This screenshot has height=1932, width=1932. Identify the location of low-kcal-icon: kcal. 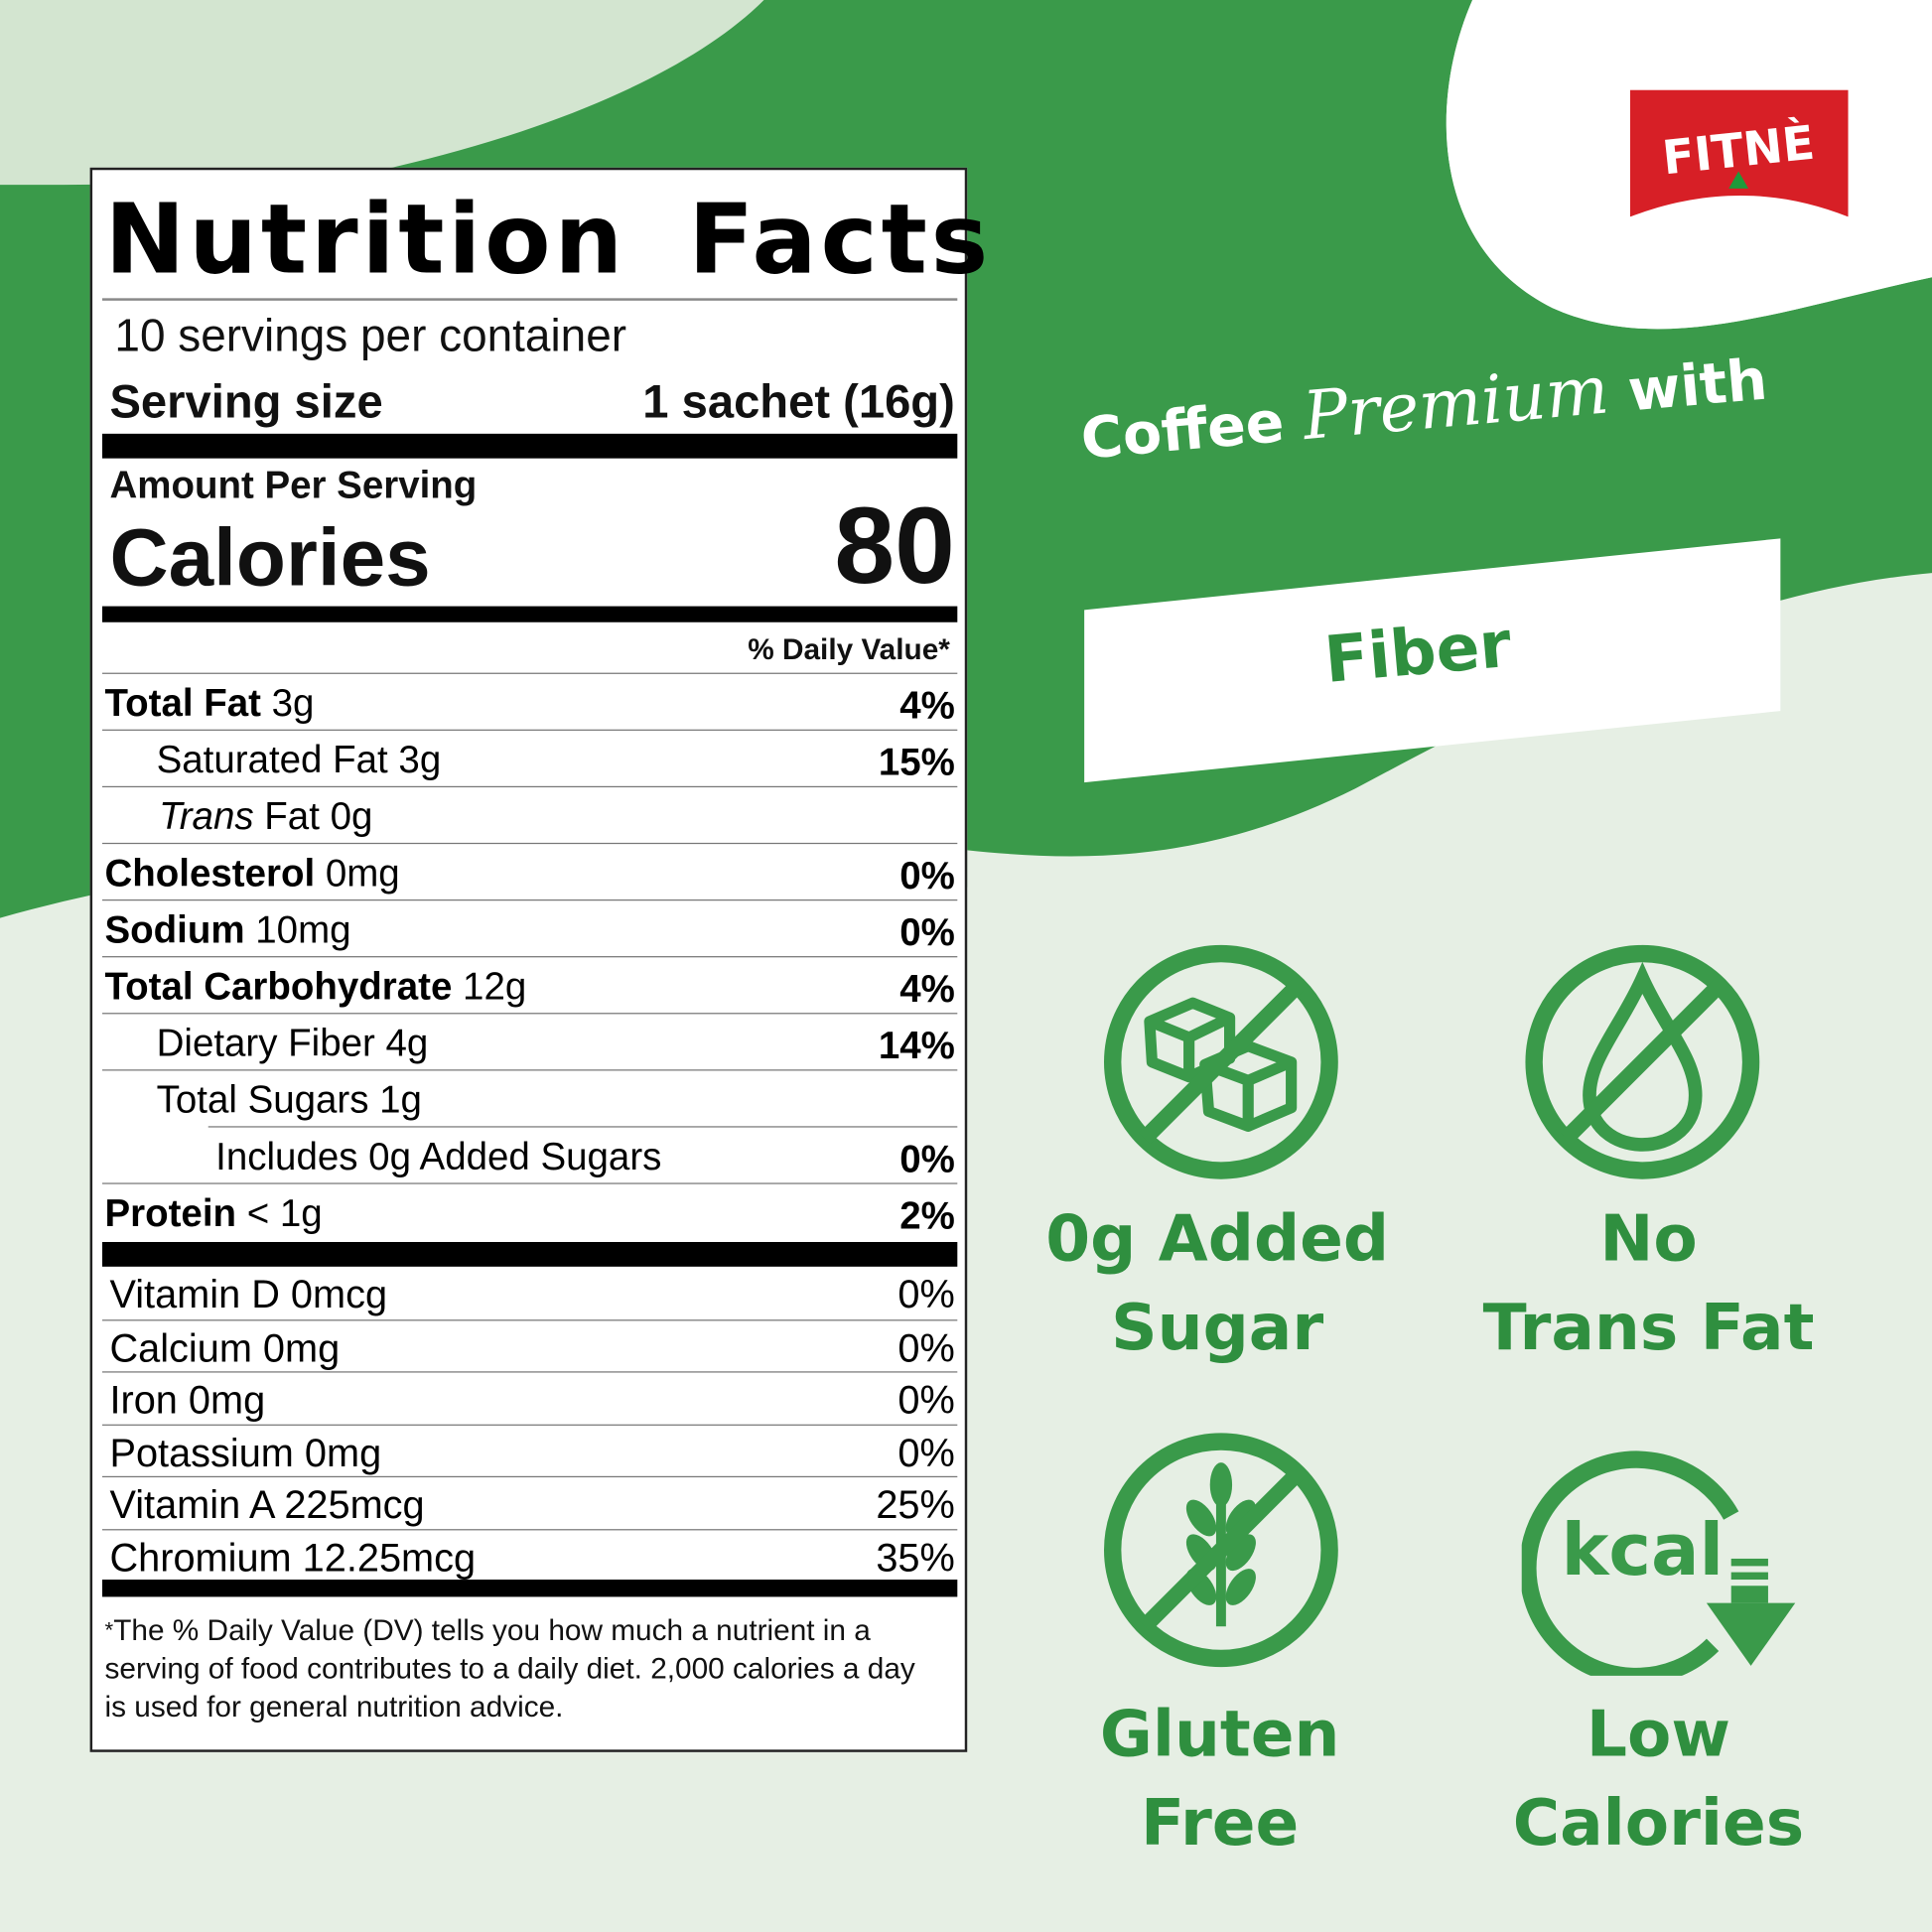
(1658, 1563).